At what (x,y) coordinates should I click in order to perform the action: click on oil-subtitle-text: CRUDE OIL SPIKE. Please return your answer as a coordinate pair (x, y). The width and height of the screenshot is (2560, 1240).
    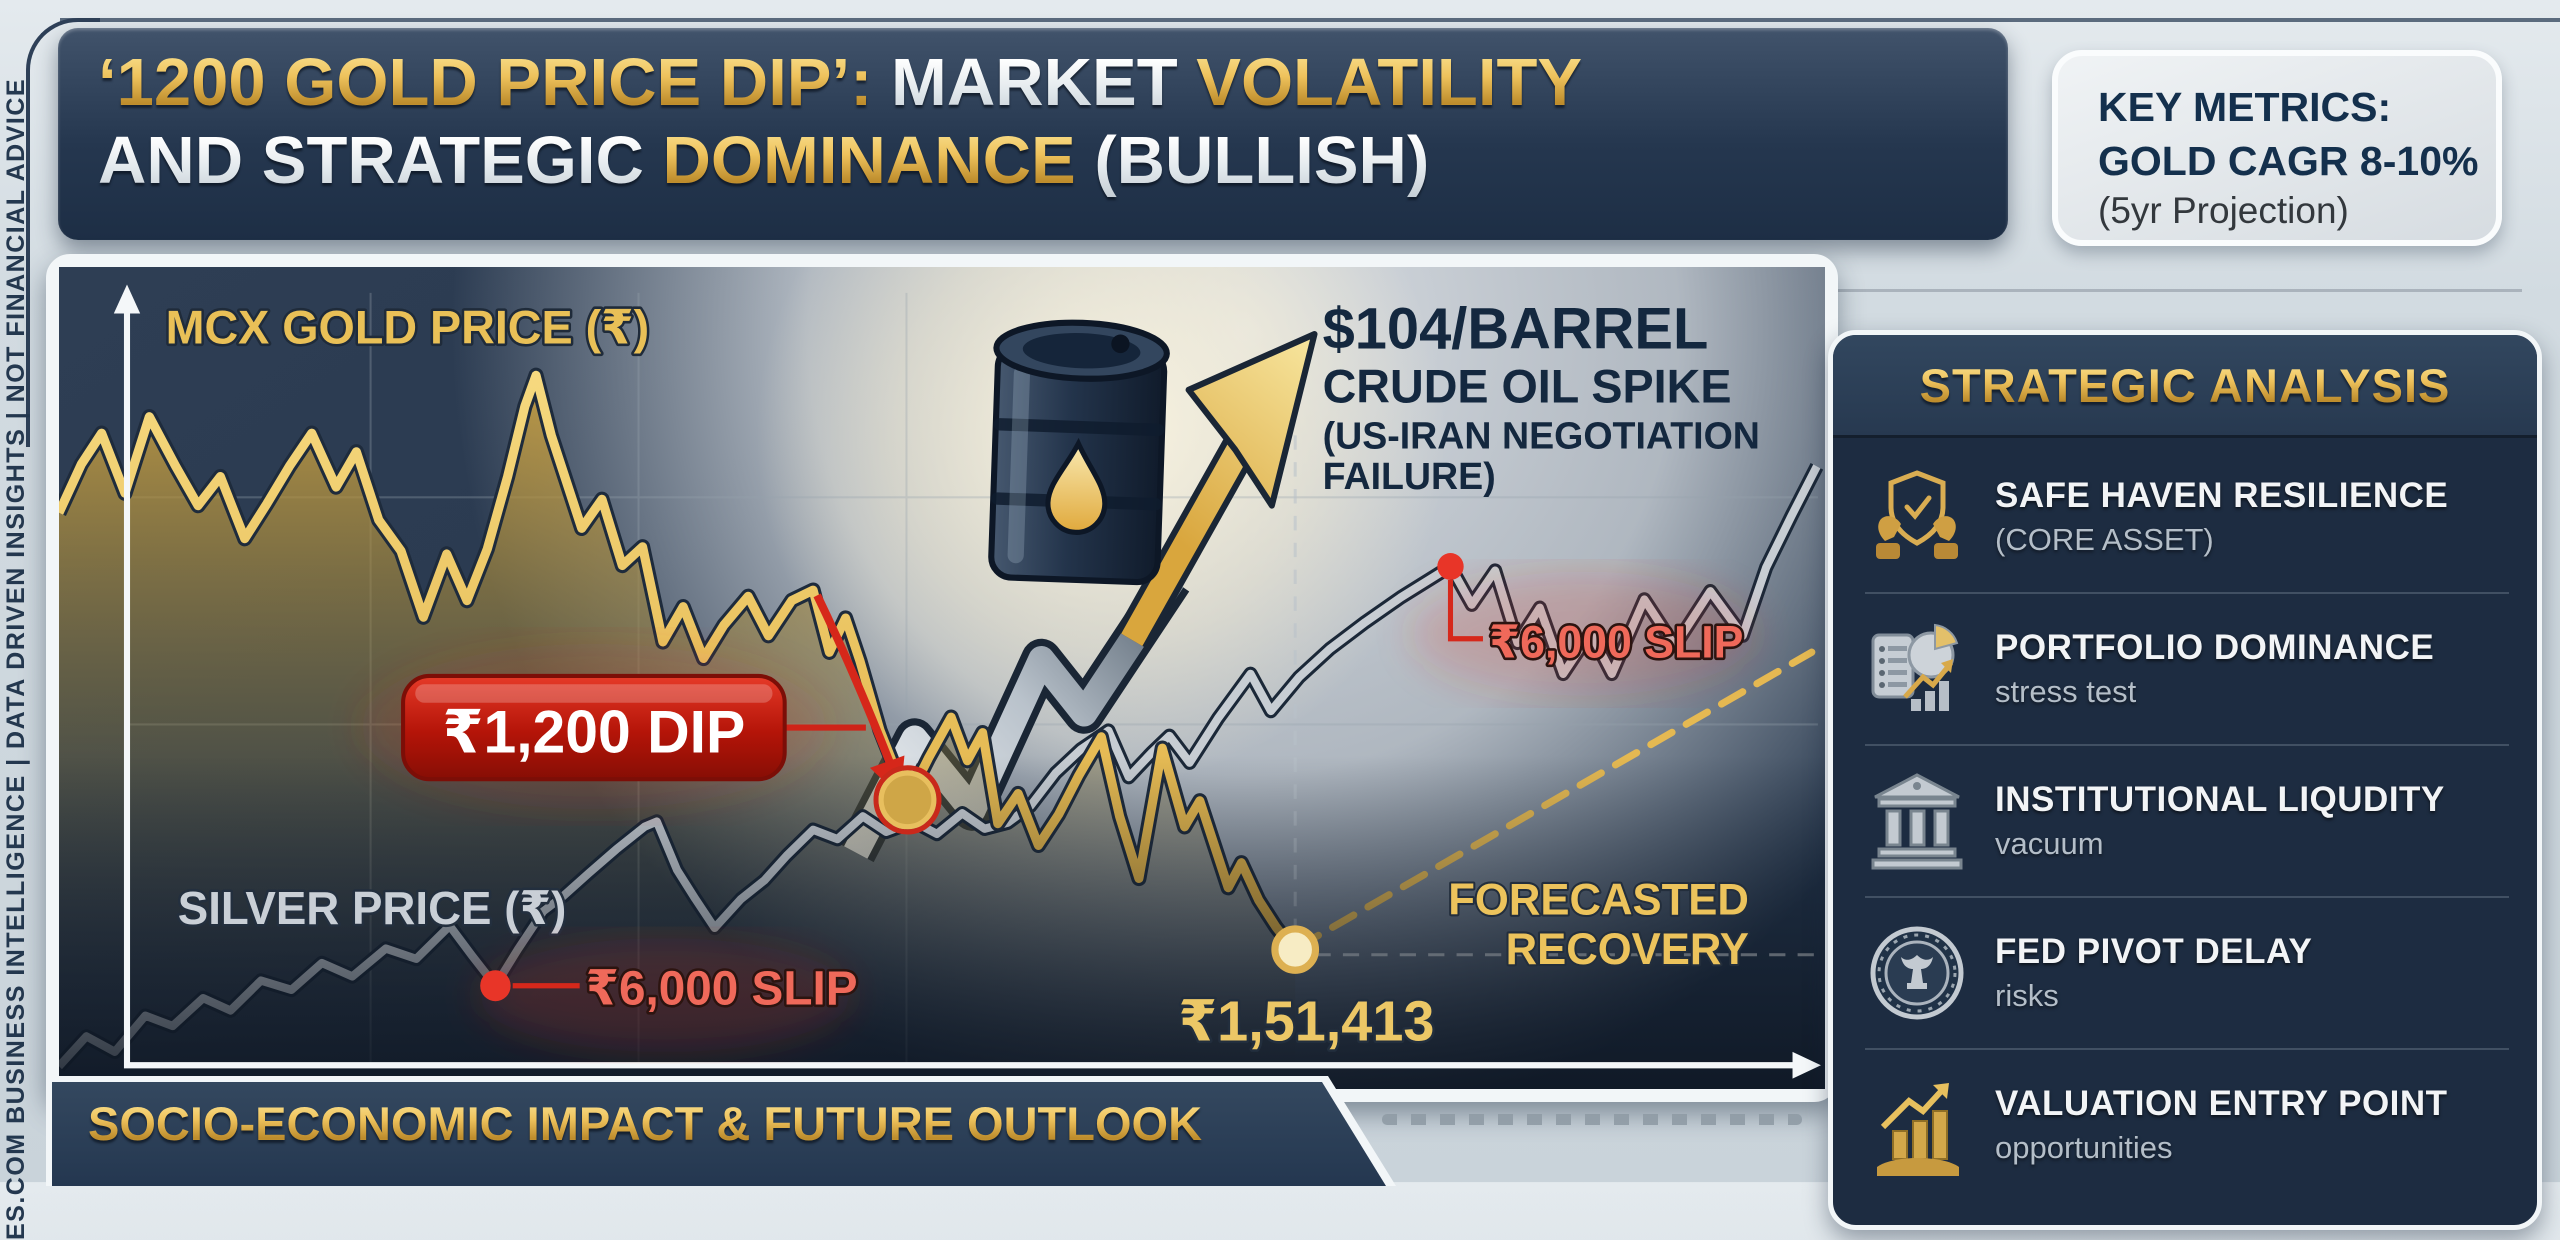
    Looking at the image, I should click on (1527, 385).